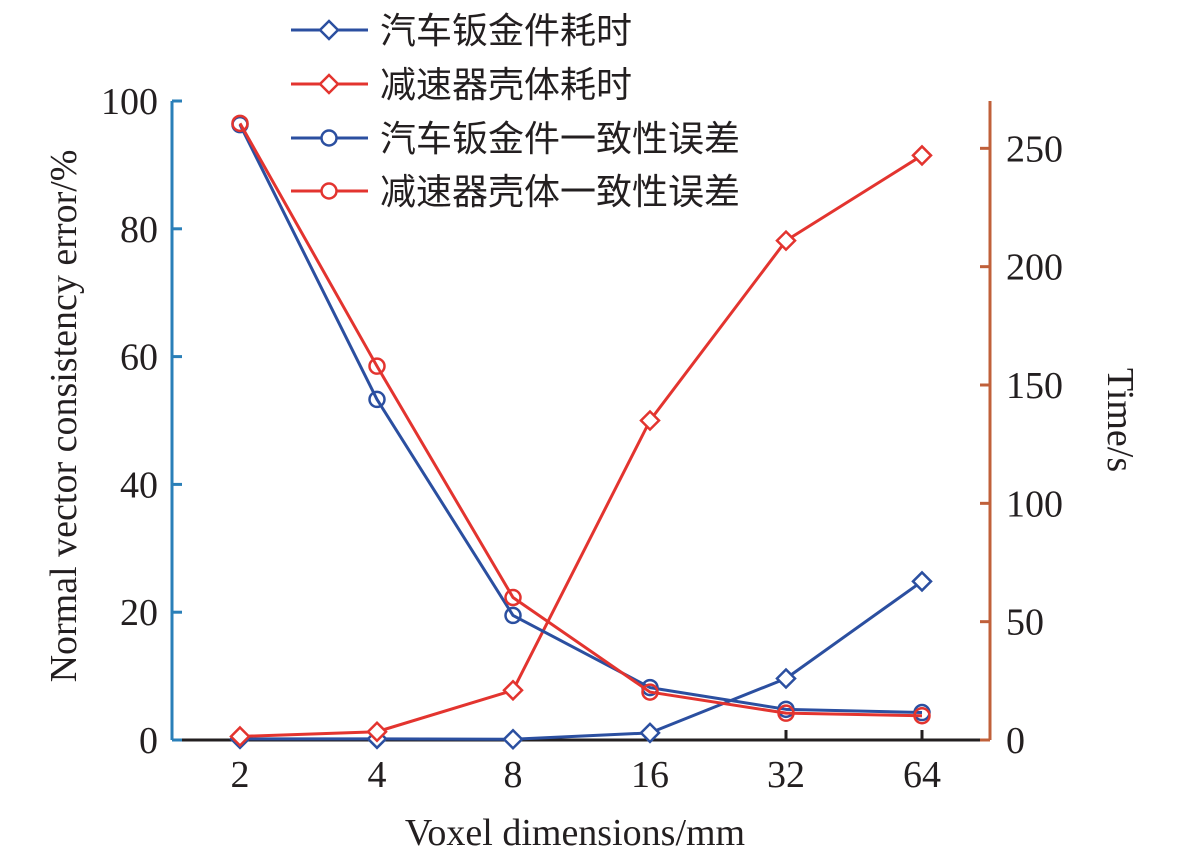 This screenshot has height=863, width=1181. Describe the element at coordinates (506, 31) in the screenshot. I see `legend-label: 汽车钣金件耗时` at that location.